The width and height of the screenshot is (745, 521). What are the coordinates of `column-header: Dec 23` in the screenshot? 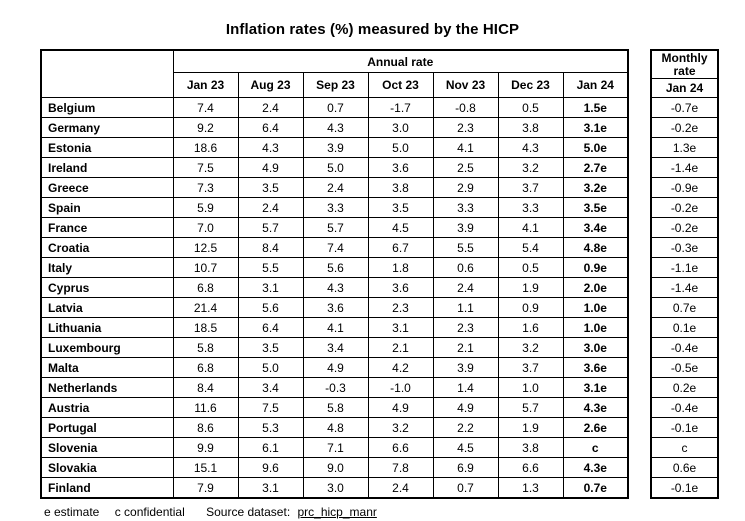 It's located at (530, 85).